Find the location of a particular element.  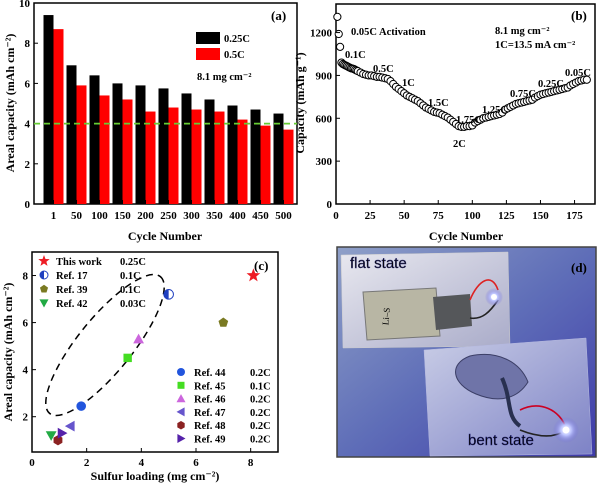

bent-led is located at coordinates (566, 430).